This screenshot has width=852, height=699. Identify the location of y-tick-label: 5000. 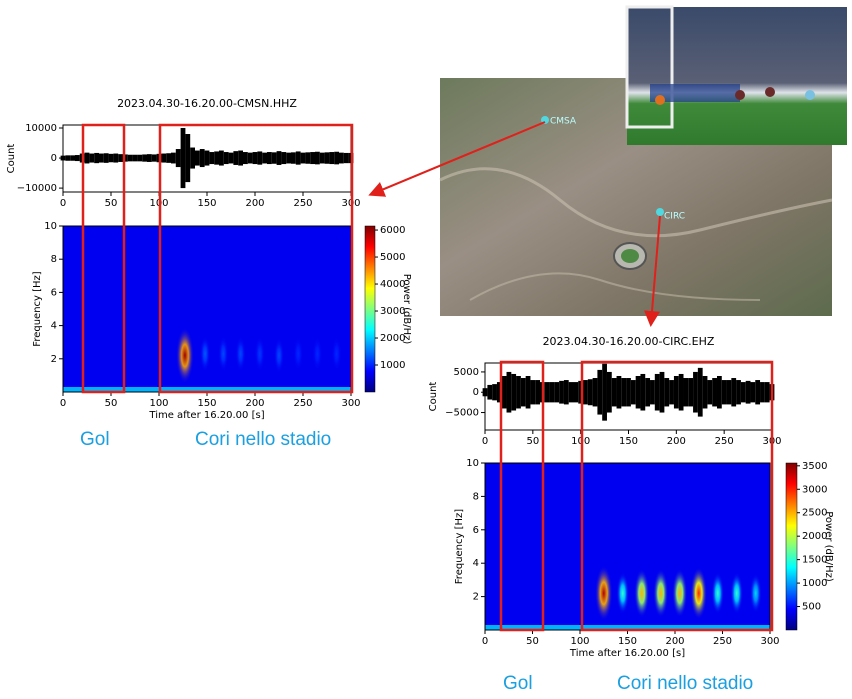
(466, 372).